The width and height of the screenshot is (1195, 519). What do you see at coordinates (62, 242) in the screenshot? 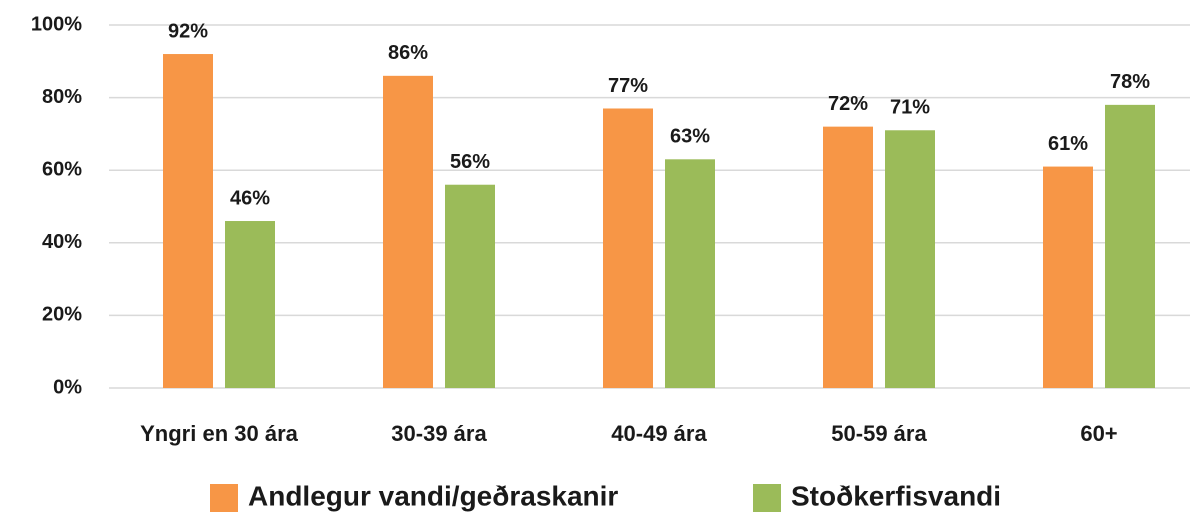
I see `y-tick-label: 40%` at bounding box center [62, 242].